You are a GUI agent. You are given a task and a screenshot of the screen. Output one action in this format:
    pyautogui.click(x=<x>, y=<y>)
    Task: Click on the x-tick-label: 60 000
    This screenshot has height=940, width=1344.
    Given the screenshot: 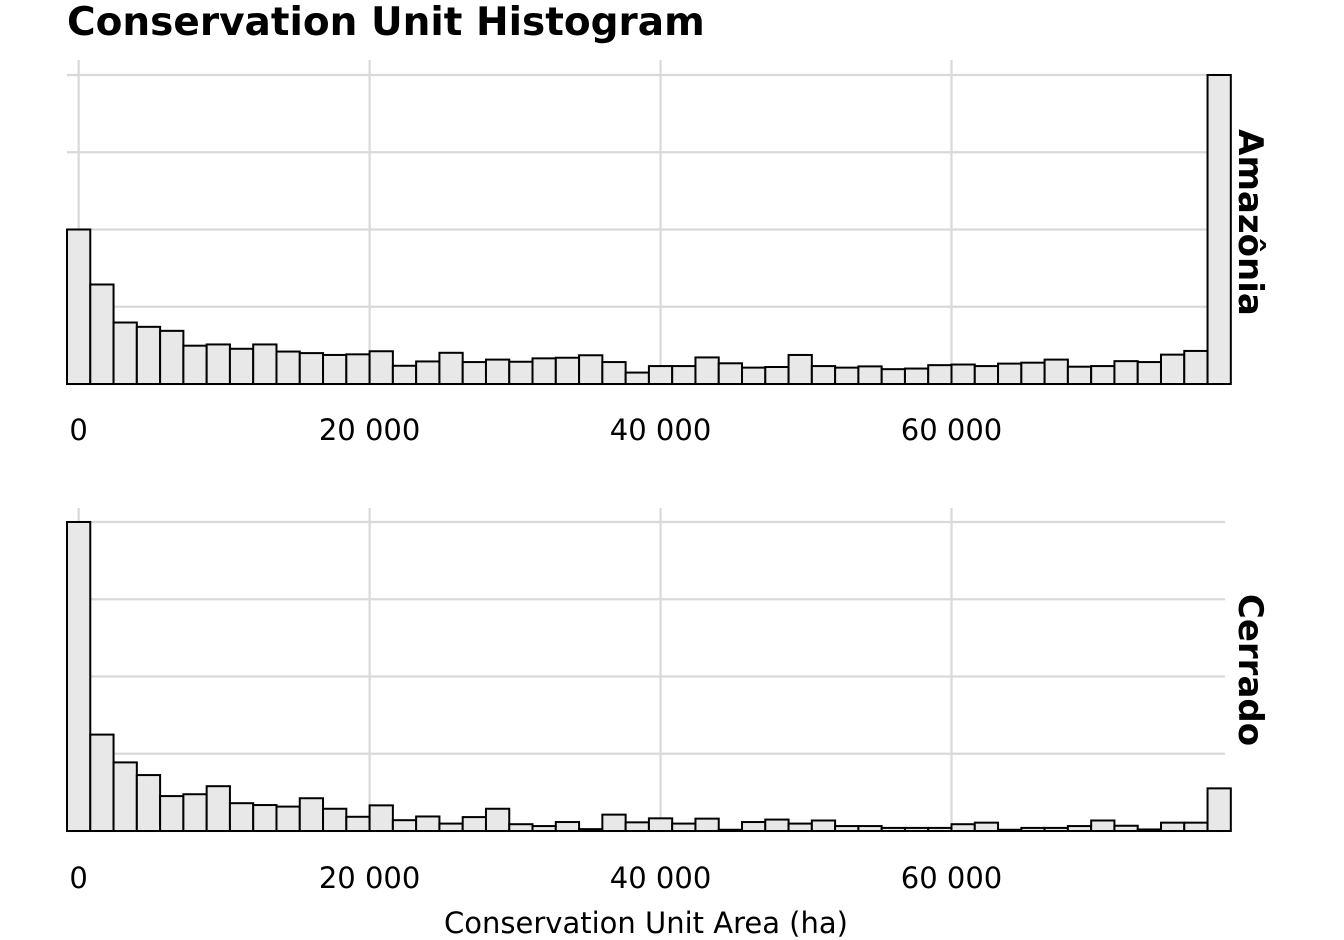 What is the action you would take?
    pyautogui.click(x=951, y=430)
    